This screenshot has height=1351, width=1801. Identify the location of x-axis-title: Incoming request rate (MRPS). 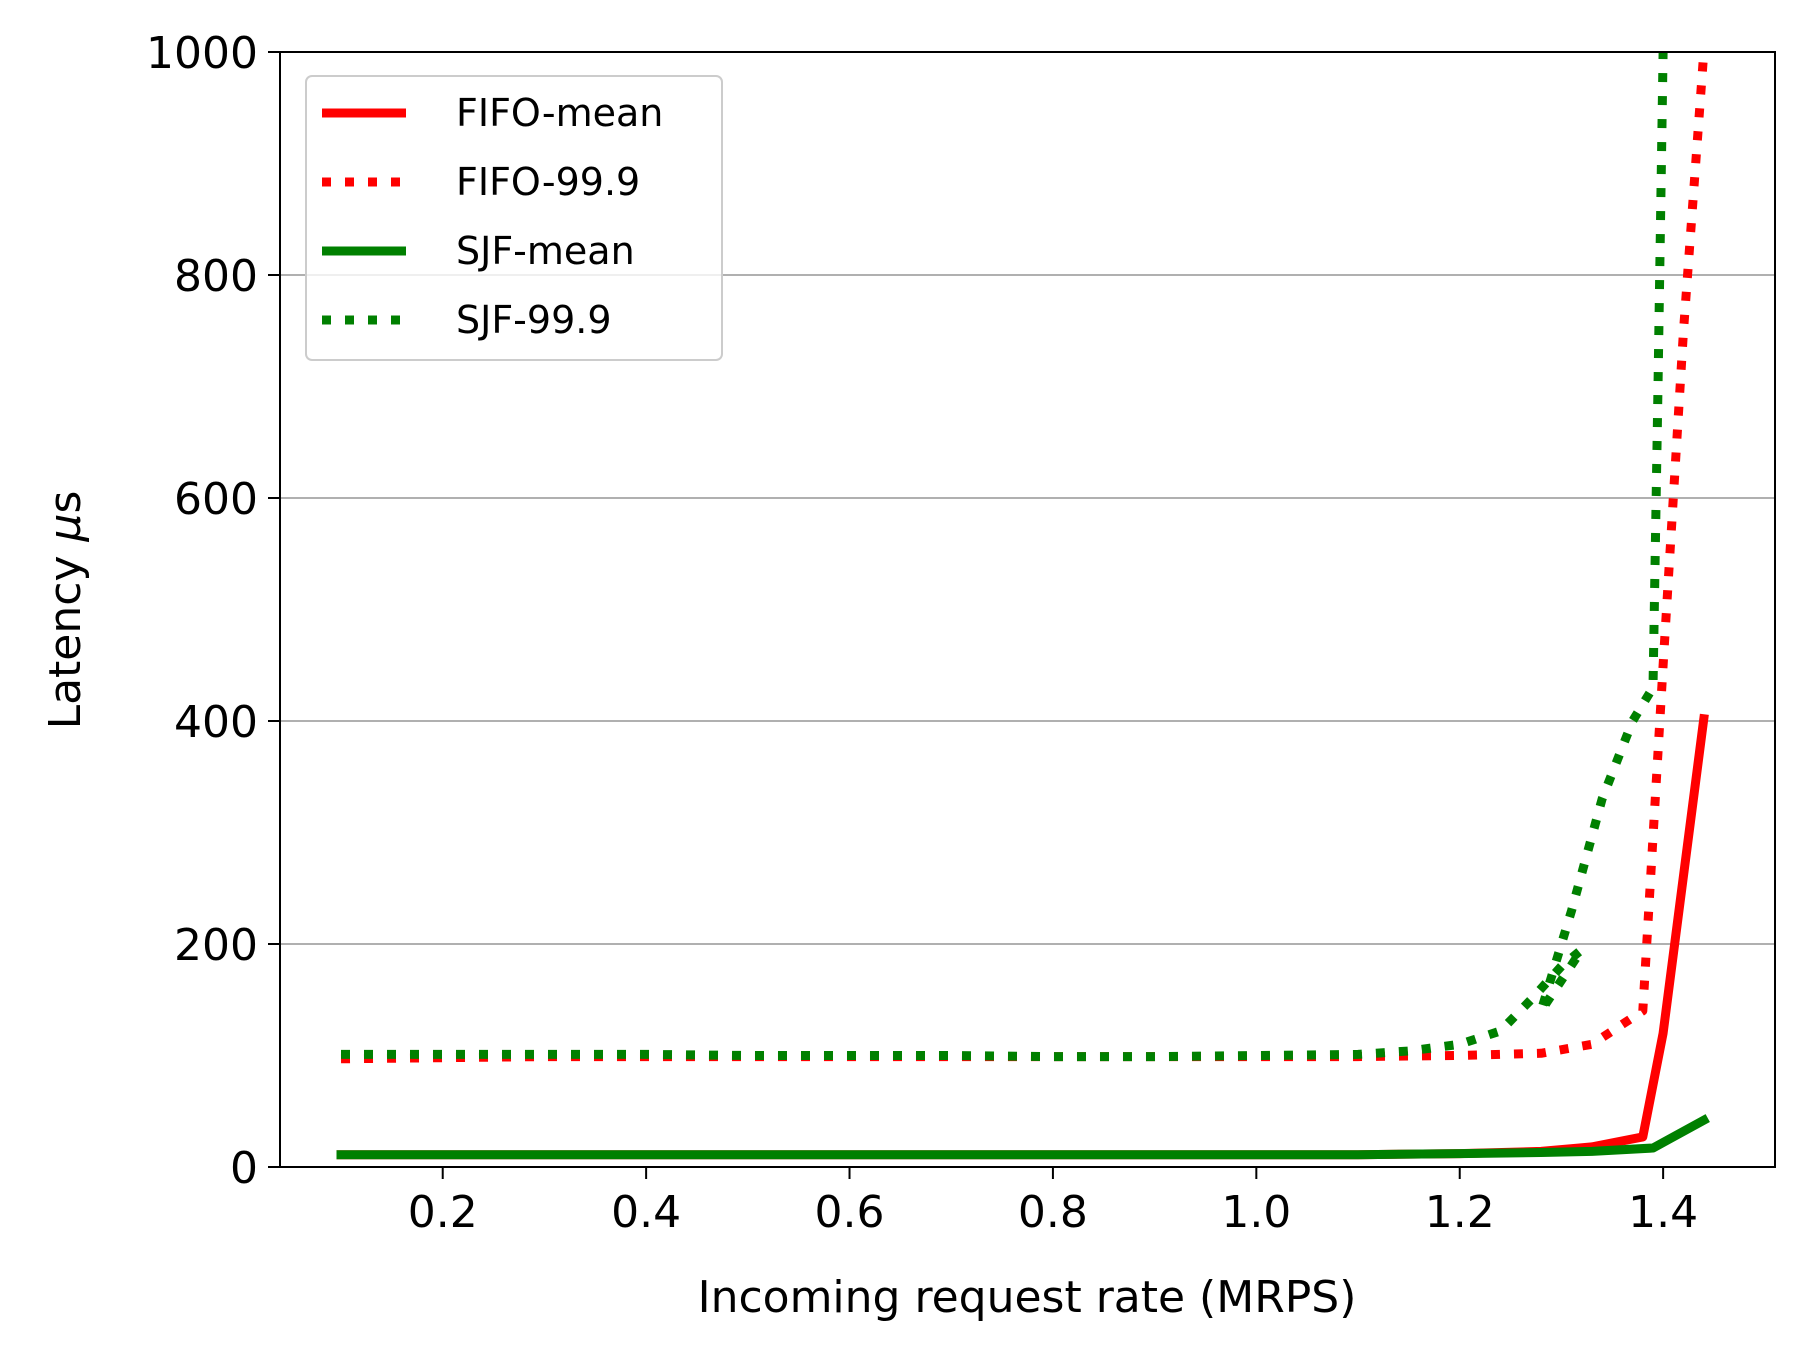
(1027, 1297).